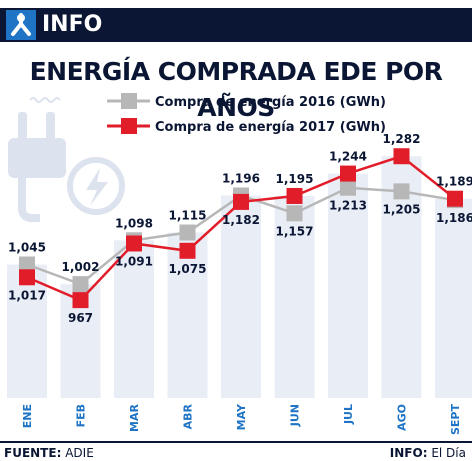 The width and height of the screenshot is (472, 461). What do you see at coordinates (348, 157) in the screenshot?
I see `data-label-2017-jul: 1,244` at bounding box center [348, 157].